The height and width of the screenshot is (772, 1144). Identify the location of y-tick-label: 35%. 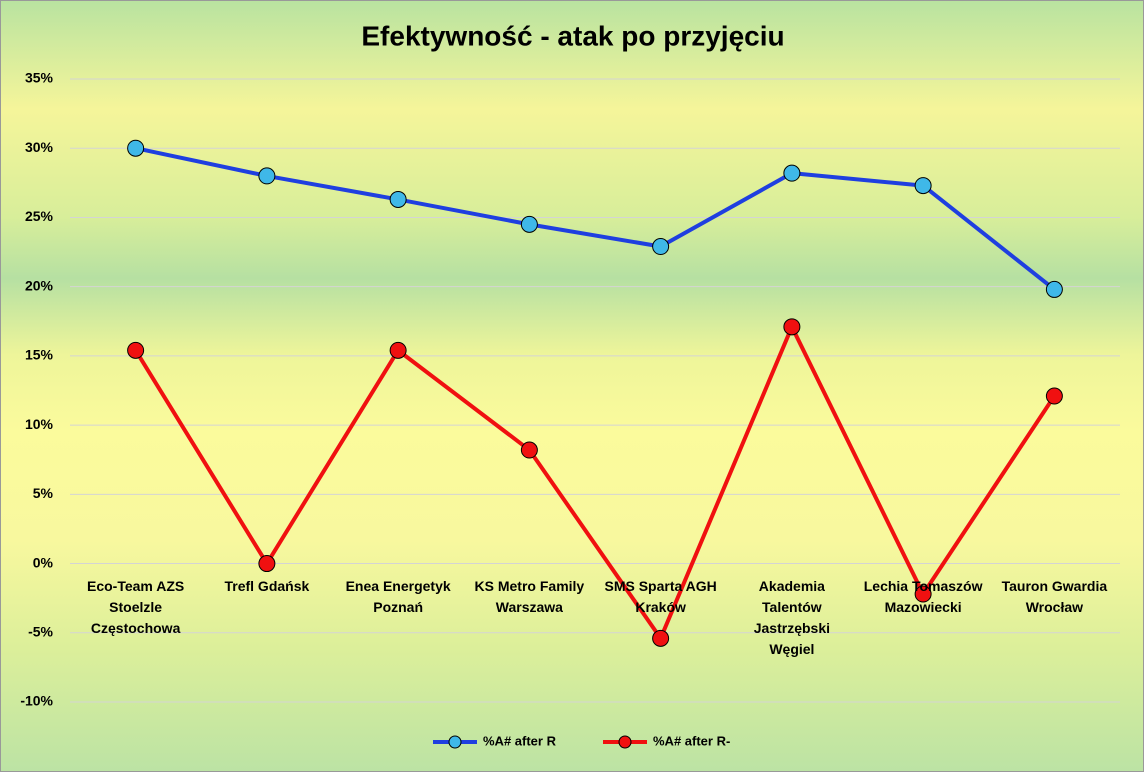
(39, 78).